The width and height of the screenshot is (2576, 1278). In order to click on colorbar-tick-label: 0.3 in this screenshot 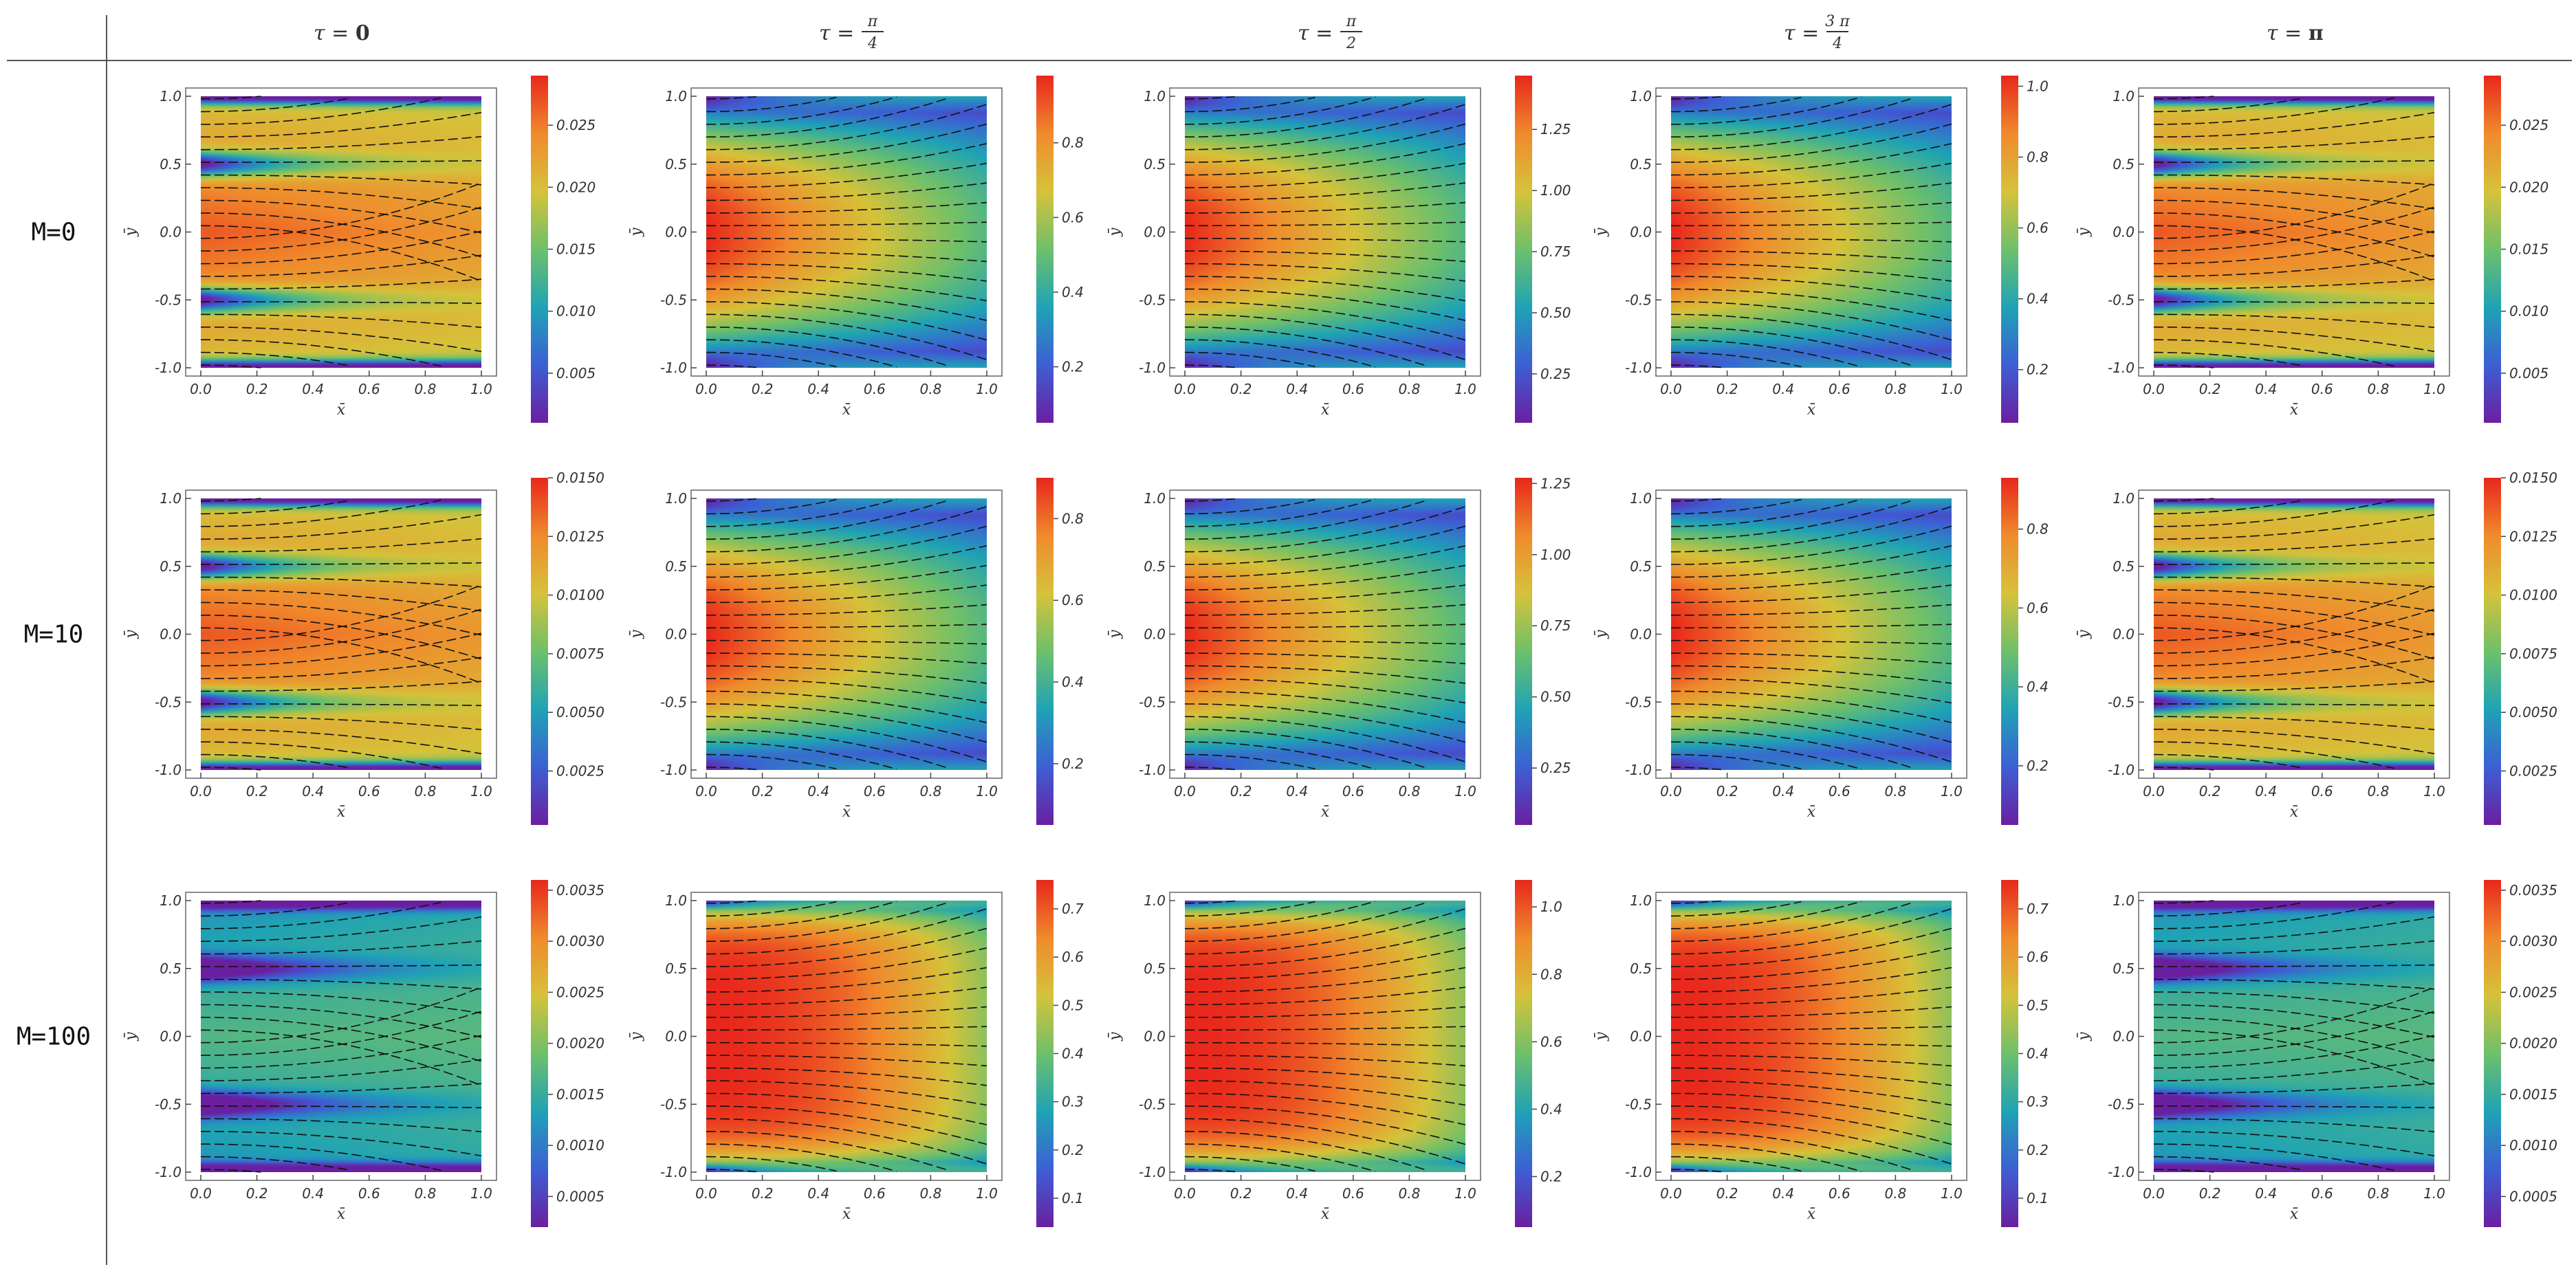, I will do `click(1073, 1102)`.